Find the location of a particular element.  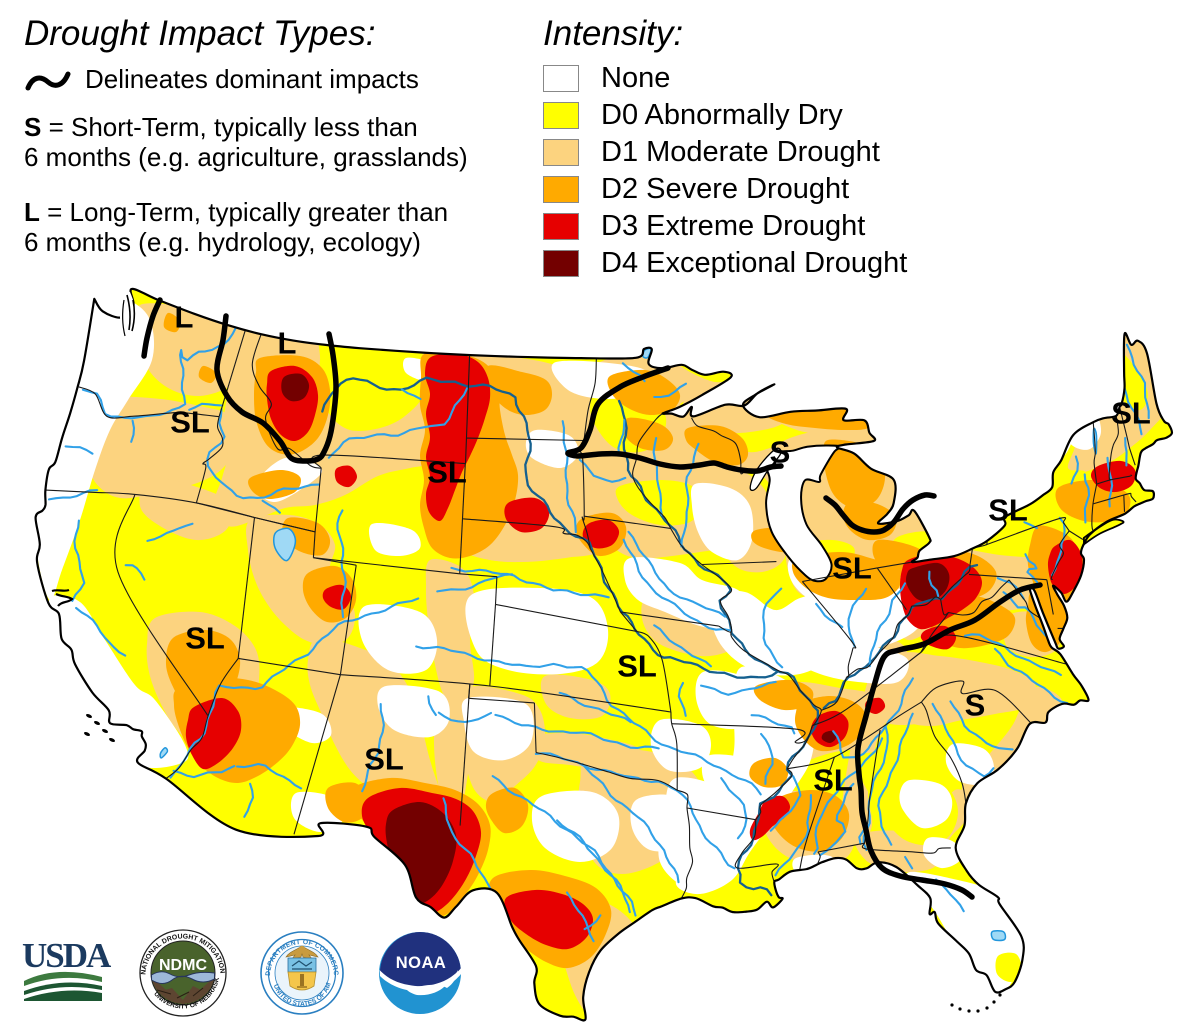

svg-text: NDMC is located at coordinates (183, 965).